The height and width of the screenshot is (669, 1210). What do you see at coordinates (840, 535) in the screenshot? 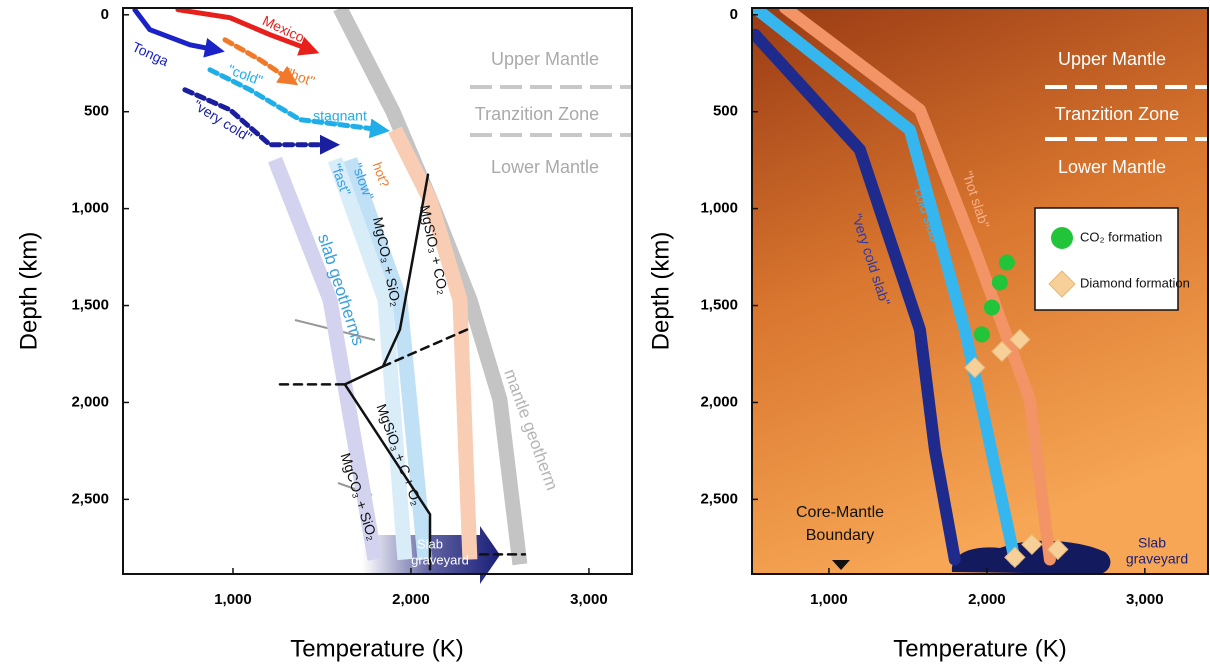
I see `annotation: Boundary` at bounding box center [840, 535].